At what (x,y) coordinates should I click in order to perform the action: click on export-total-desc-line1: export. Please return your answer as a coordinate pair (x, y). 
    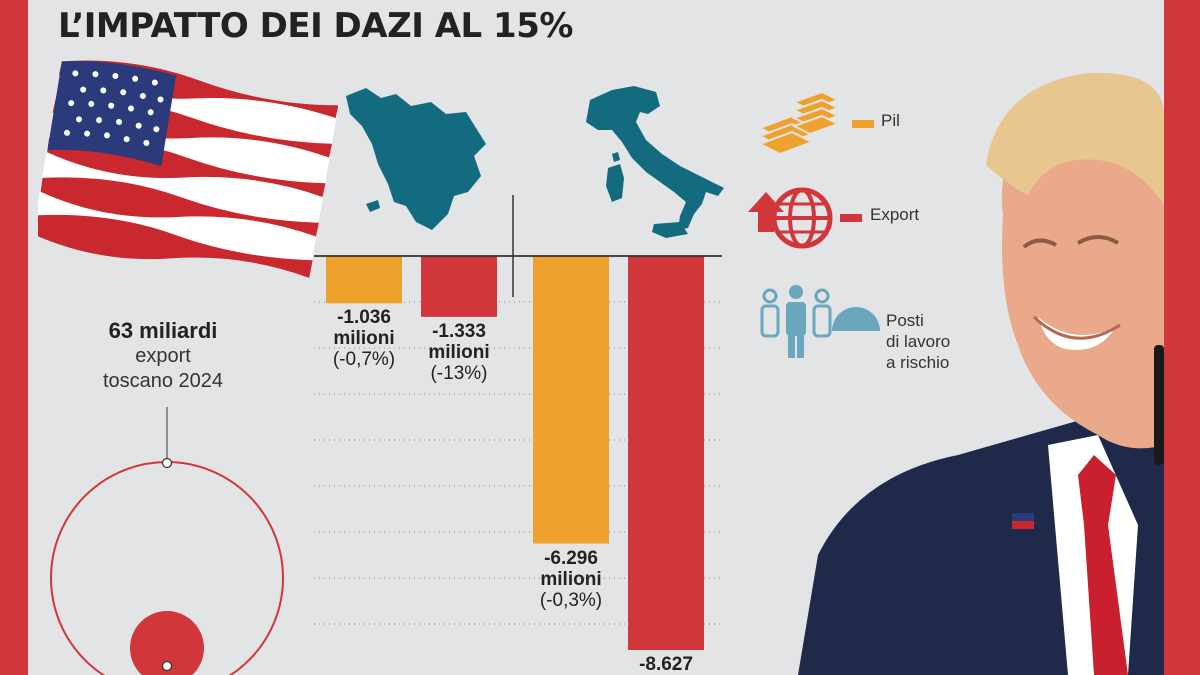
    Looking at the image, I should click on (163, 356).